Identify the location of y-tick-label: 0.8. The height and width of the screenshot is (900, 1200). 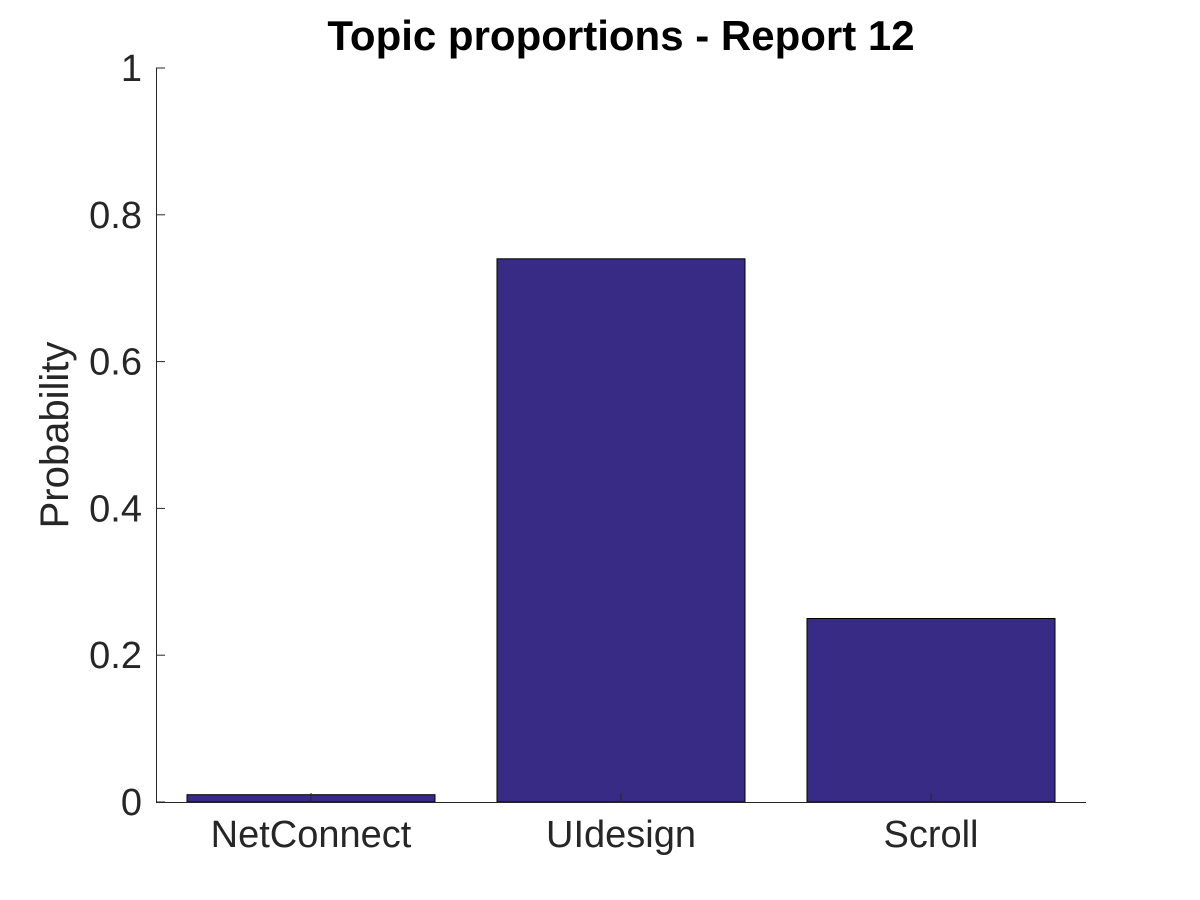
(115, 216).